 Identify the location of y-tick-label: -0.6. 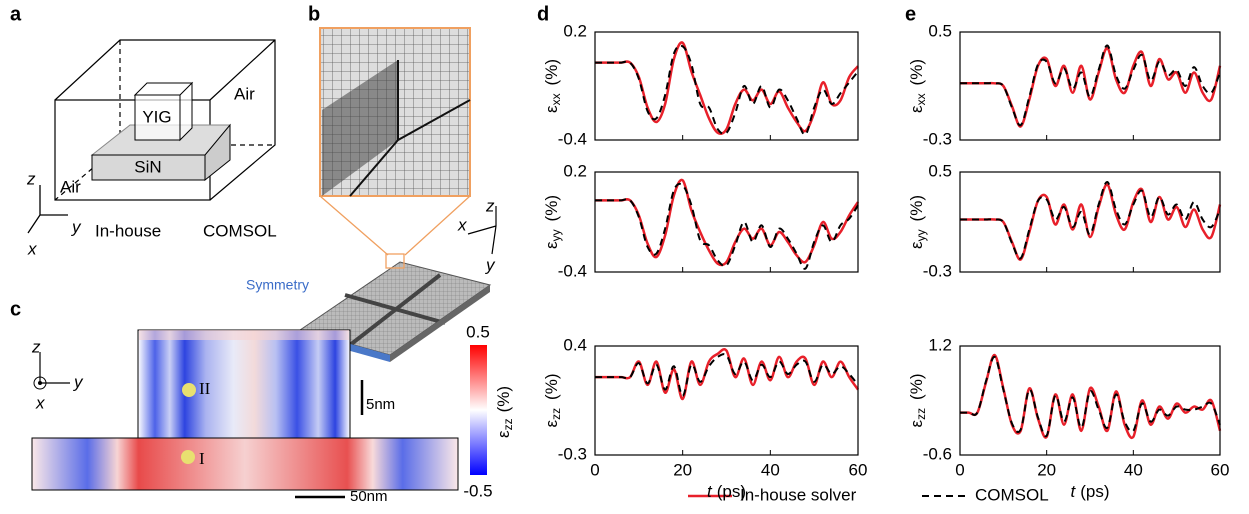
(937, 453).